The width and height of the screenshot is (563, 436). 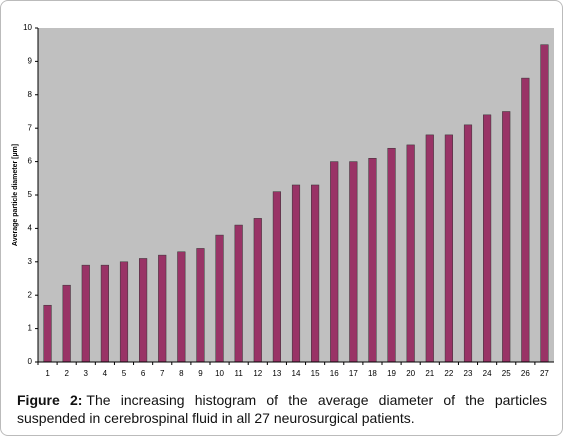 I want to click on x-tick-label: 6, so click(x=143, y=373).